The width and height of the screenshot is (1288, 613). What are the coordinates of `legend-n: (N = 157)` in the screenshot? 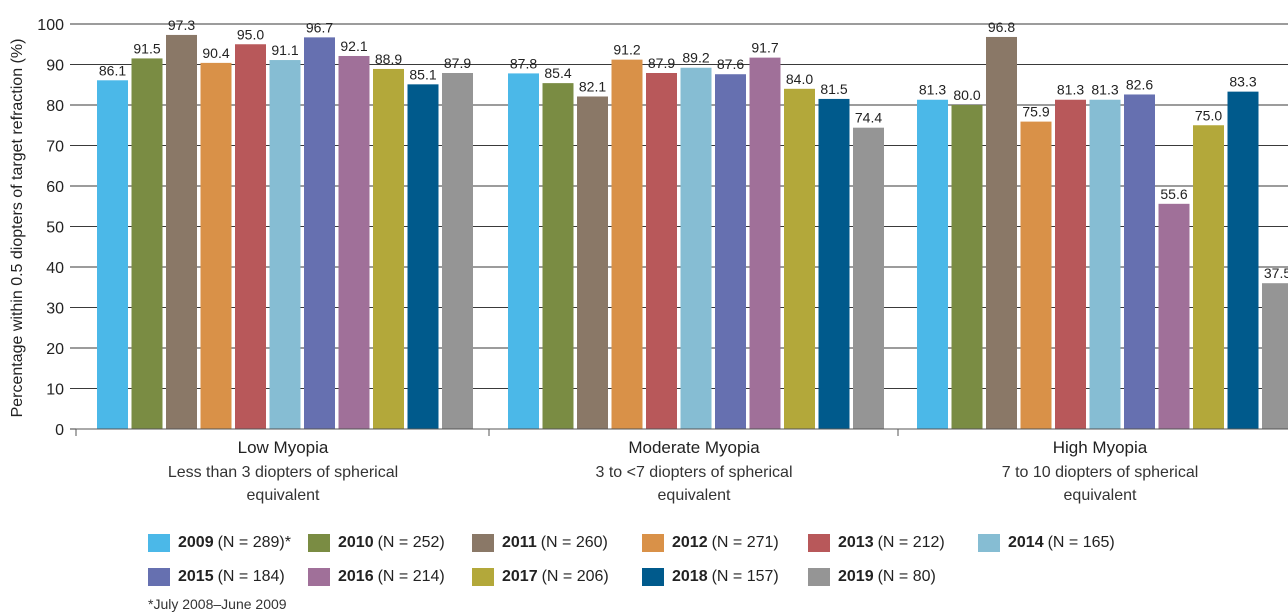 It's located at (745, 576).